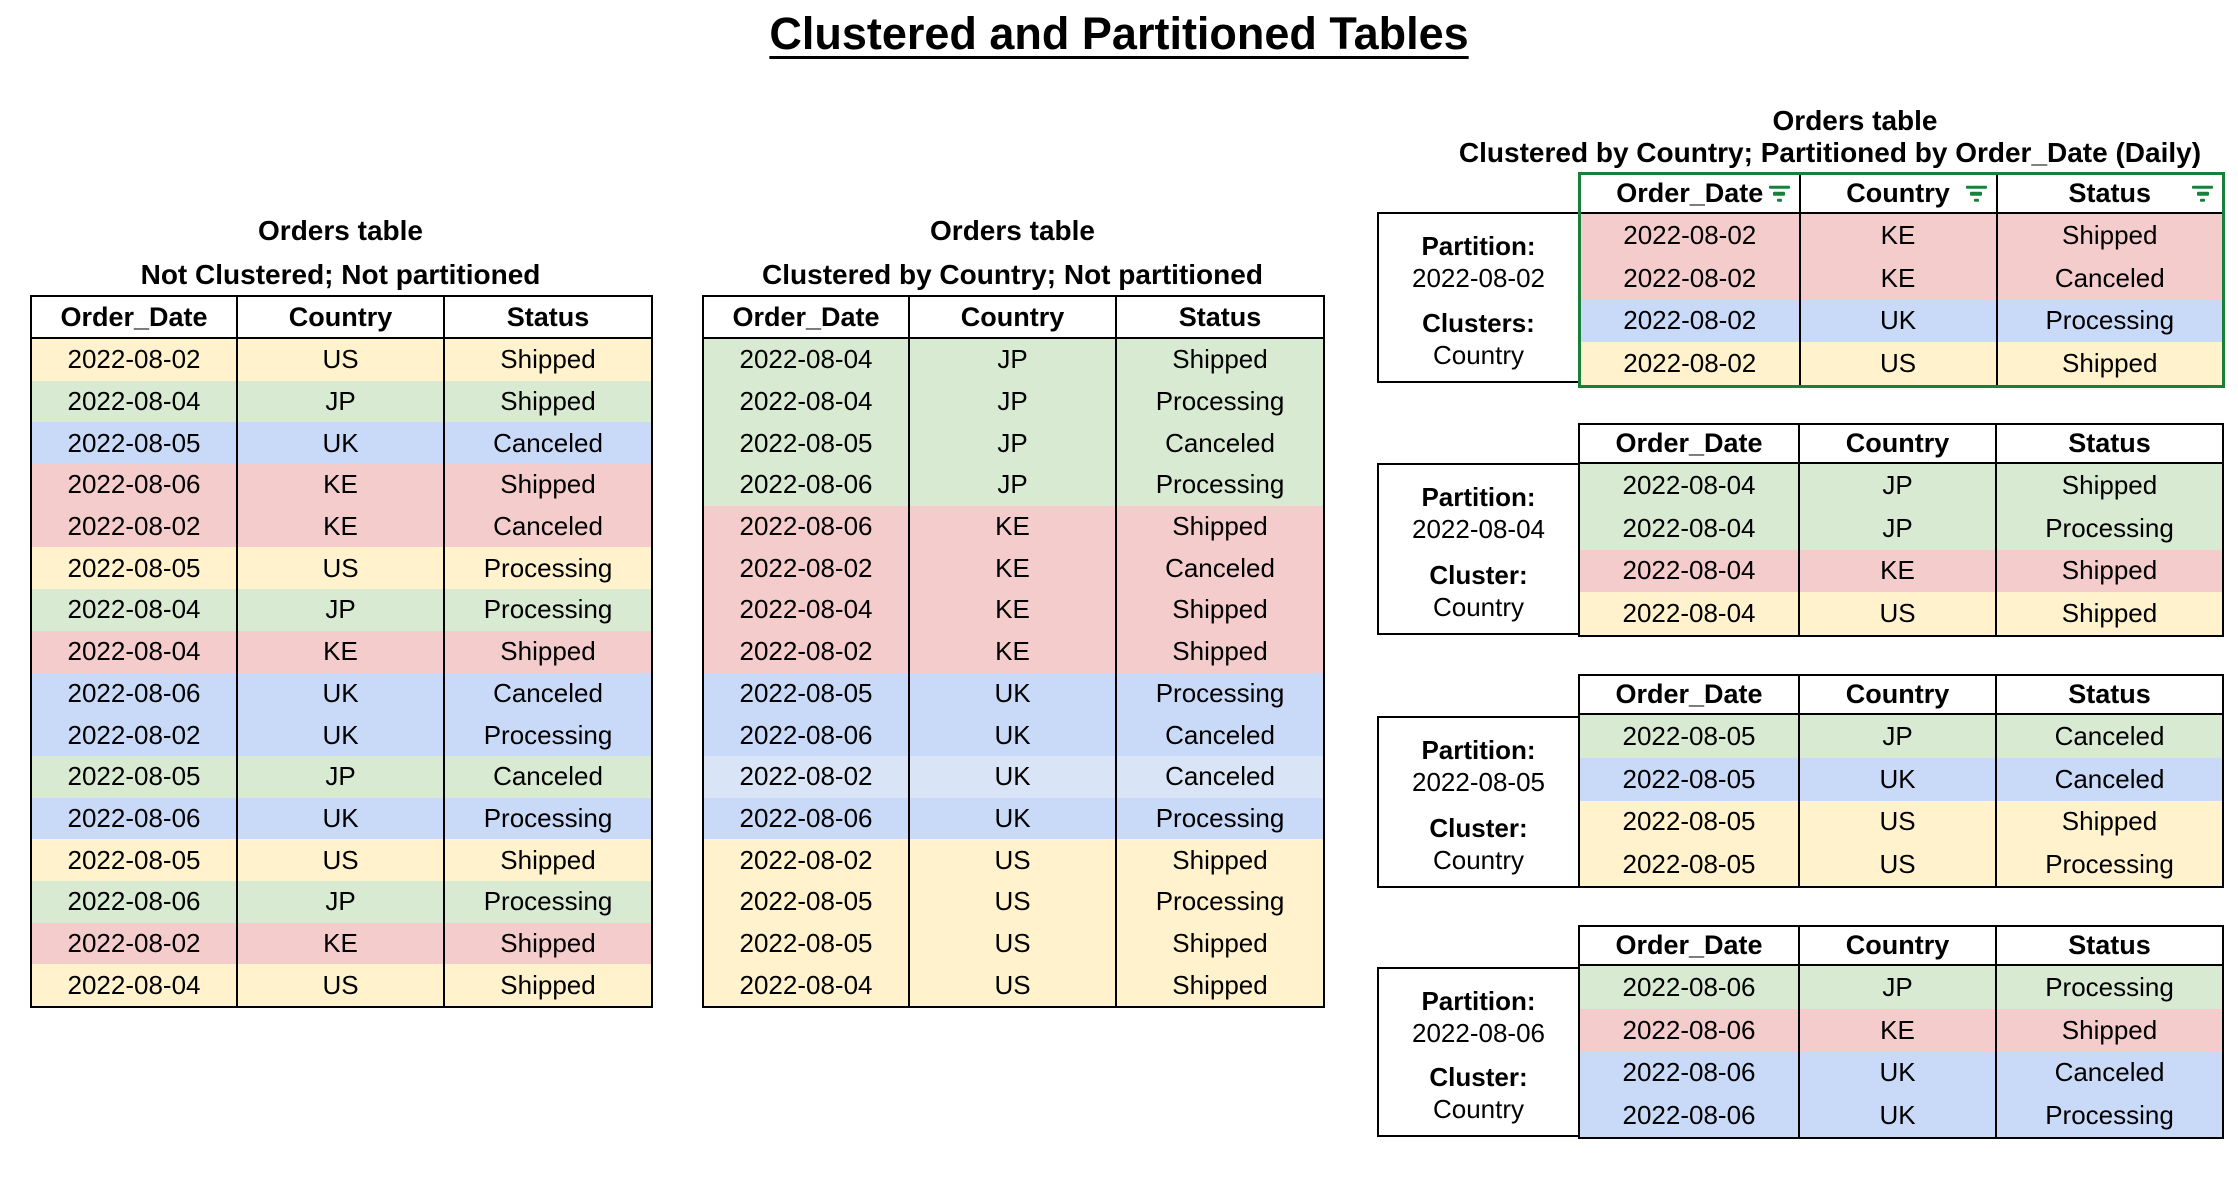 The width and height of the screenshot is (2238, 1180). Describe the element at coordinates (1478, 513) in the screenshot. I see `partition-label-group: Partition: 2022-08-04` at that location.